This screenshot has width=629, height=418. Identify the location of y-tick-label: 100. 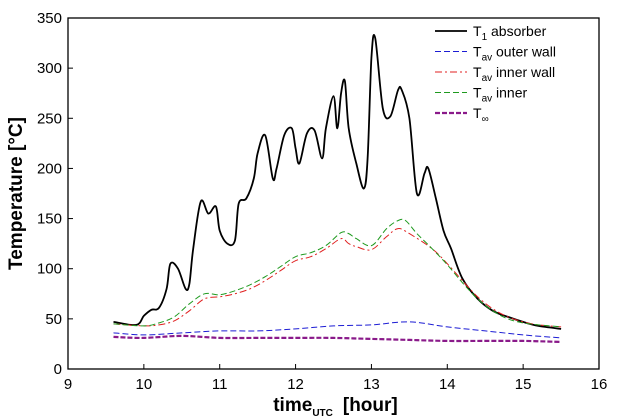
(49, 269).